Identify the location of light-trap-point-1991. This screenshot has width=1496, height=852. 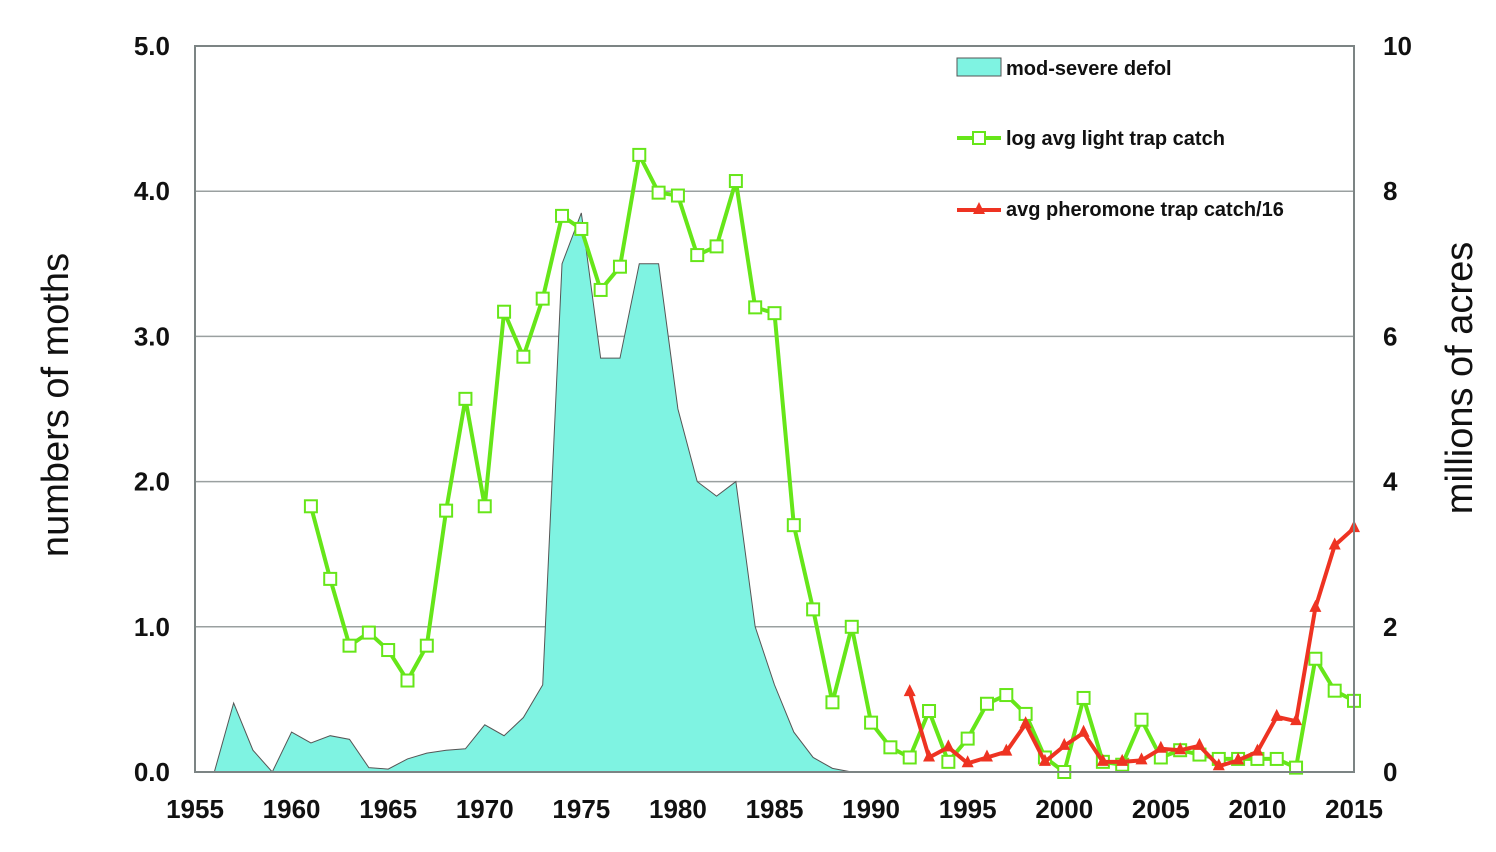
(890, 747).